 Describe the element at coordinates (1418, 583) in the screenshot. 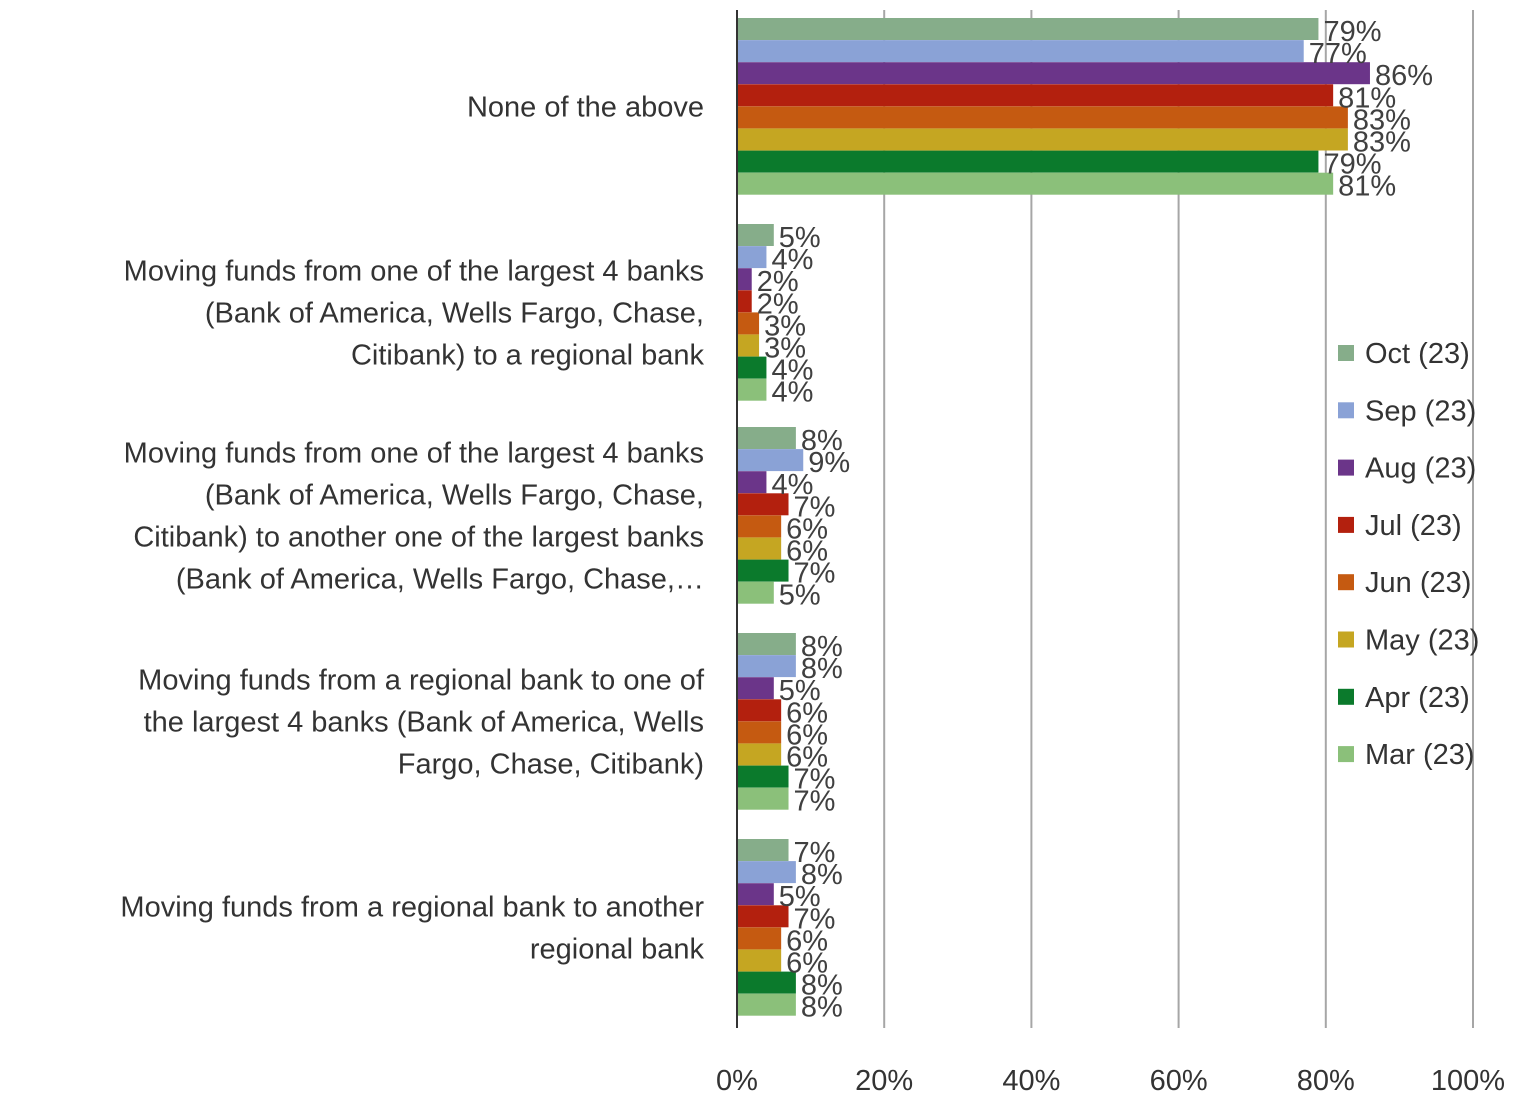

I see `legend-label: Jun (23)` at that location.